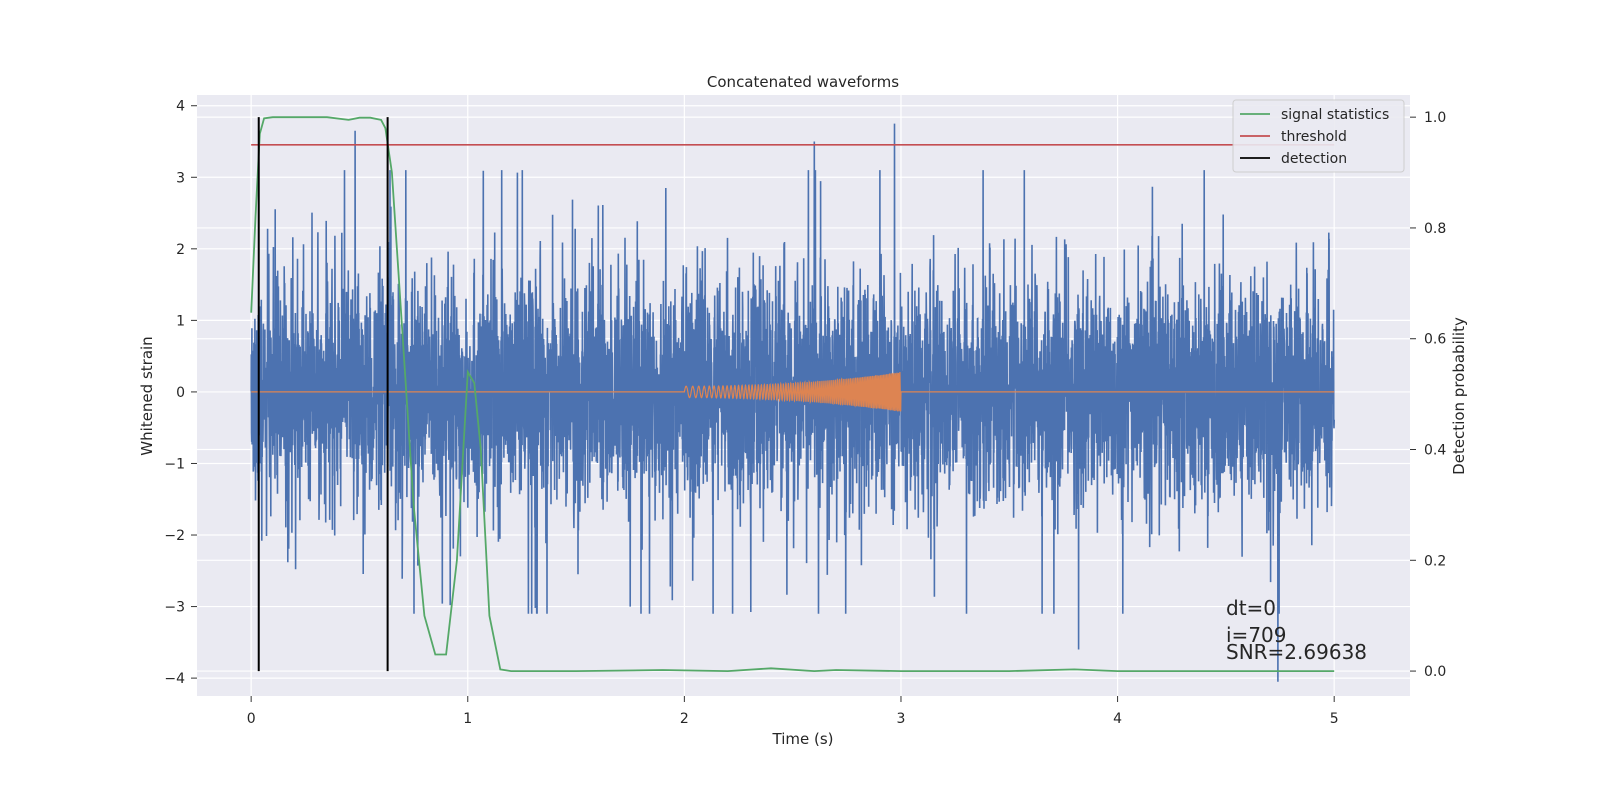 This screenshot has width=1600, height=800. Describe the element at coordinates (803, 82) in the screenshot. I see `chart-title: Concatenated waveforms` at that location.